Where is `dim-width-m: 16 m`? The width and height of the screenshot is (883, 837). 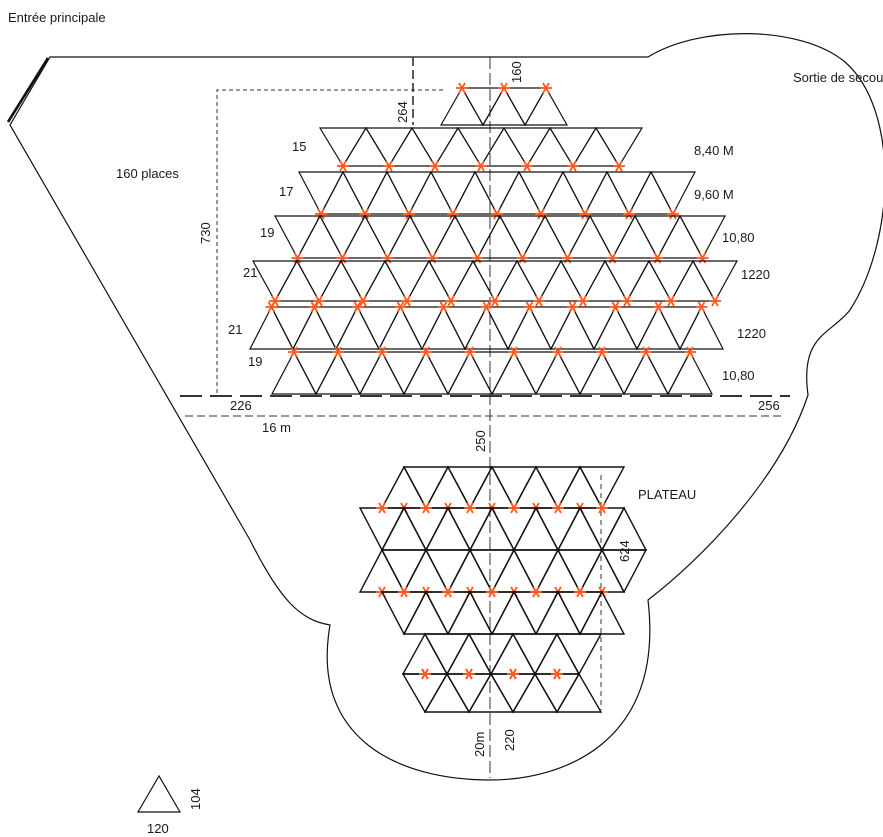
dim-width-m: 16 m is located at coordinates (276, 427).